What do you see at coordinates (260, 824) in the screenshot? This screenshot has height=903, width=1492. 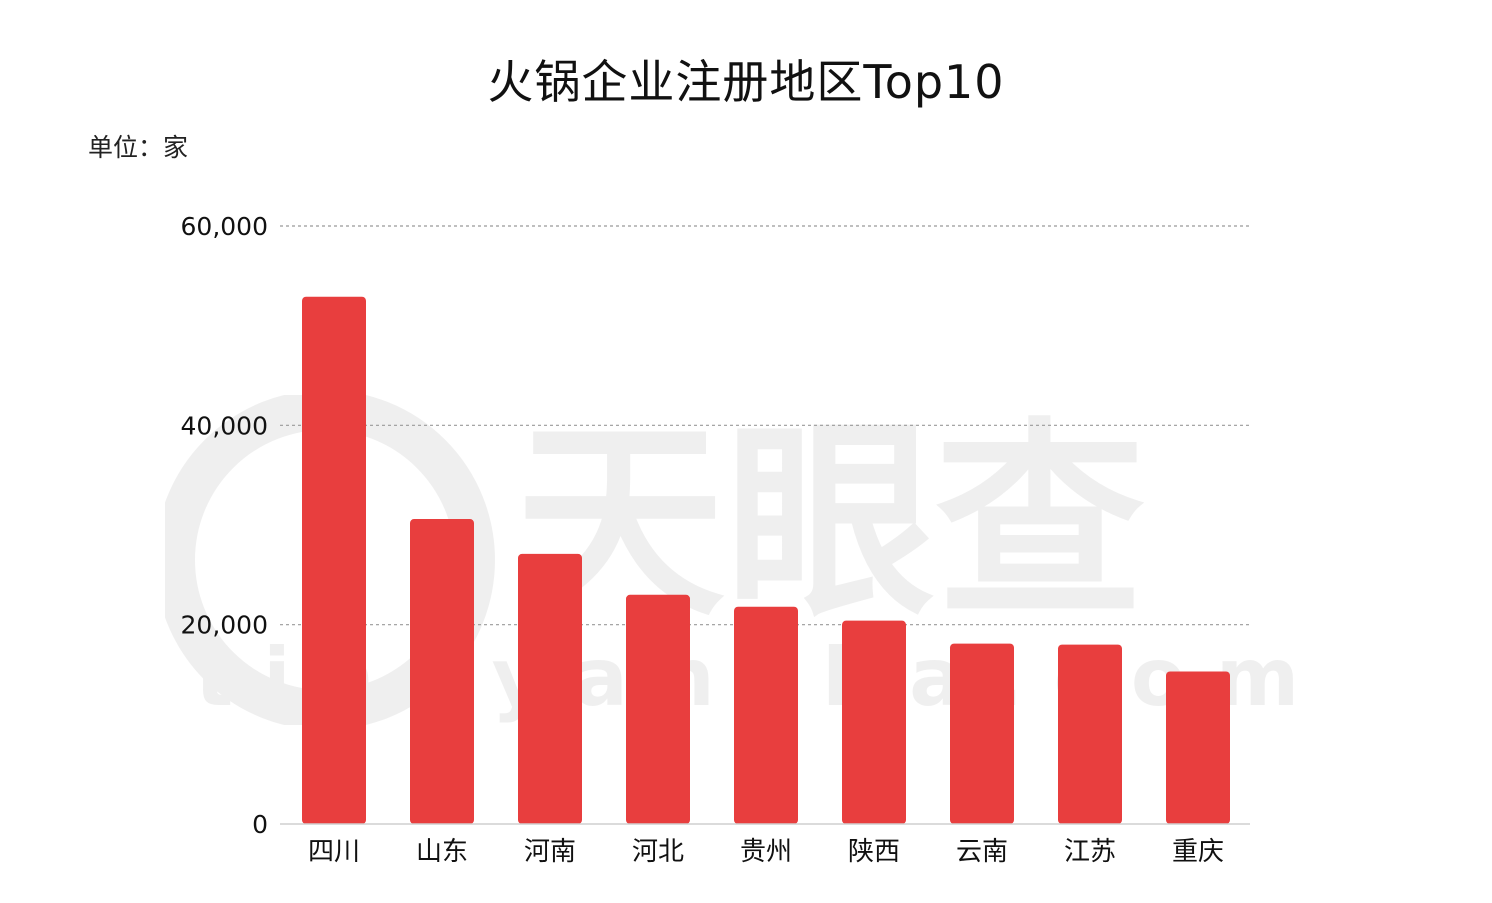 I see `y-tick-label: 0` at bounding box center [260, 824].